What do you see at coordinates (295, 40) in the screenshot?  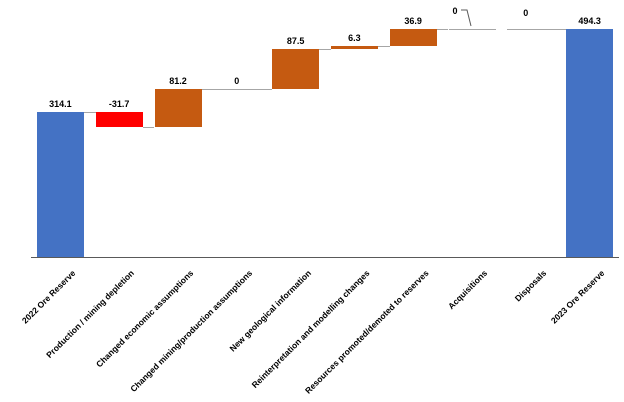 I see `value-label-new-geological-information: 87.5` at bounding box center [295, 40].